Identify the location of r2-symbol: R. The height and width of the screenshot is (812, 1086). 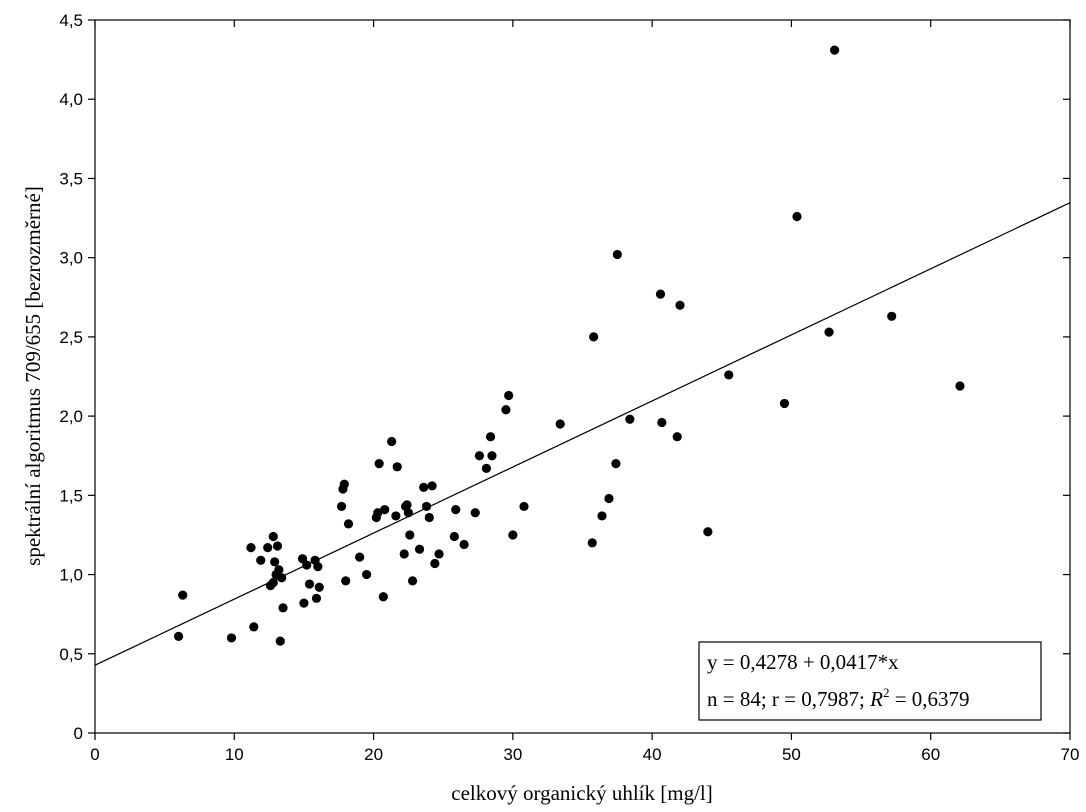
(876, 699).